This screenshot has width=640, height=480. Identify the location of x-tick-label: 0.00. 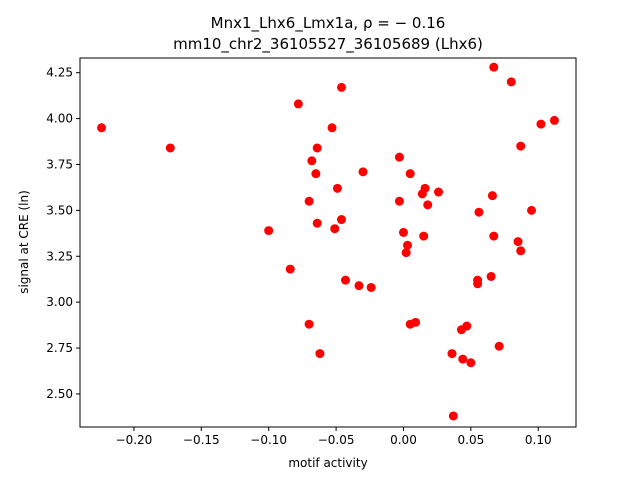
(403, 440).